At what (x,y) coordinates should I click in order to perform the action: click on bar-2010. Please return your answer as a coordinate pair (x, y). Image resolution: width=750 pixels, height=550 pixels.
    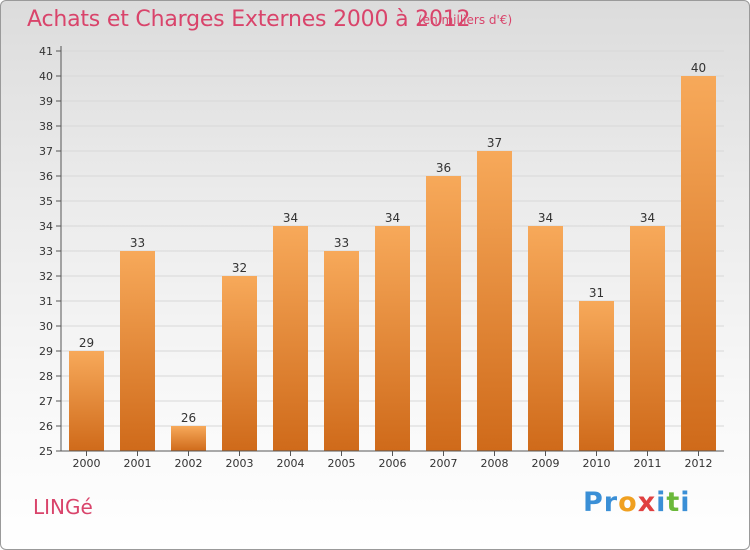
    Looking at the image, I should click on (596, 376).